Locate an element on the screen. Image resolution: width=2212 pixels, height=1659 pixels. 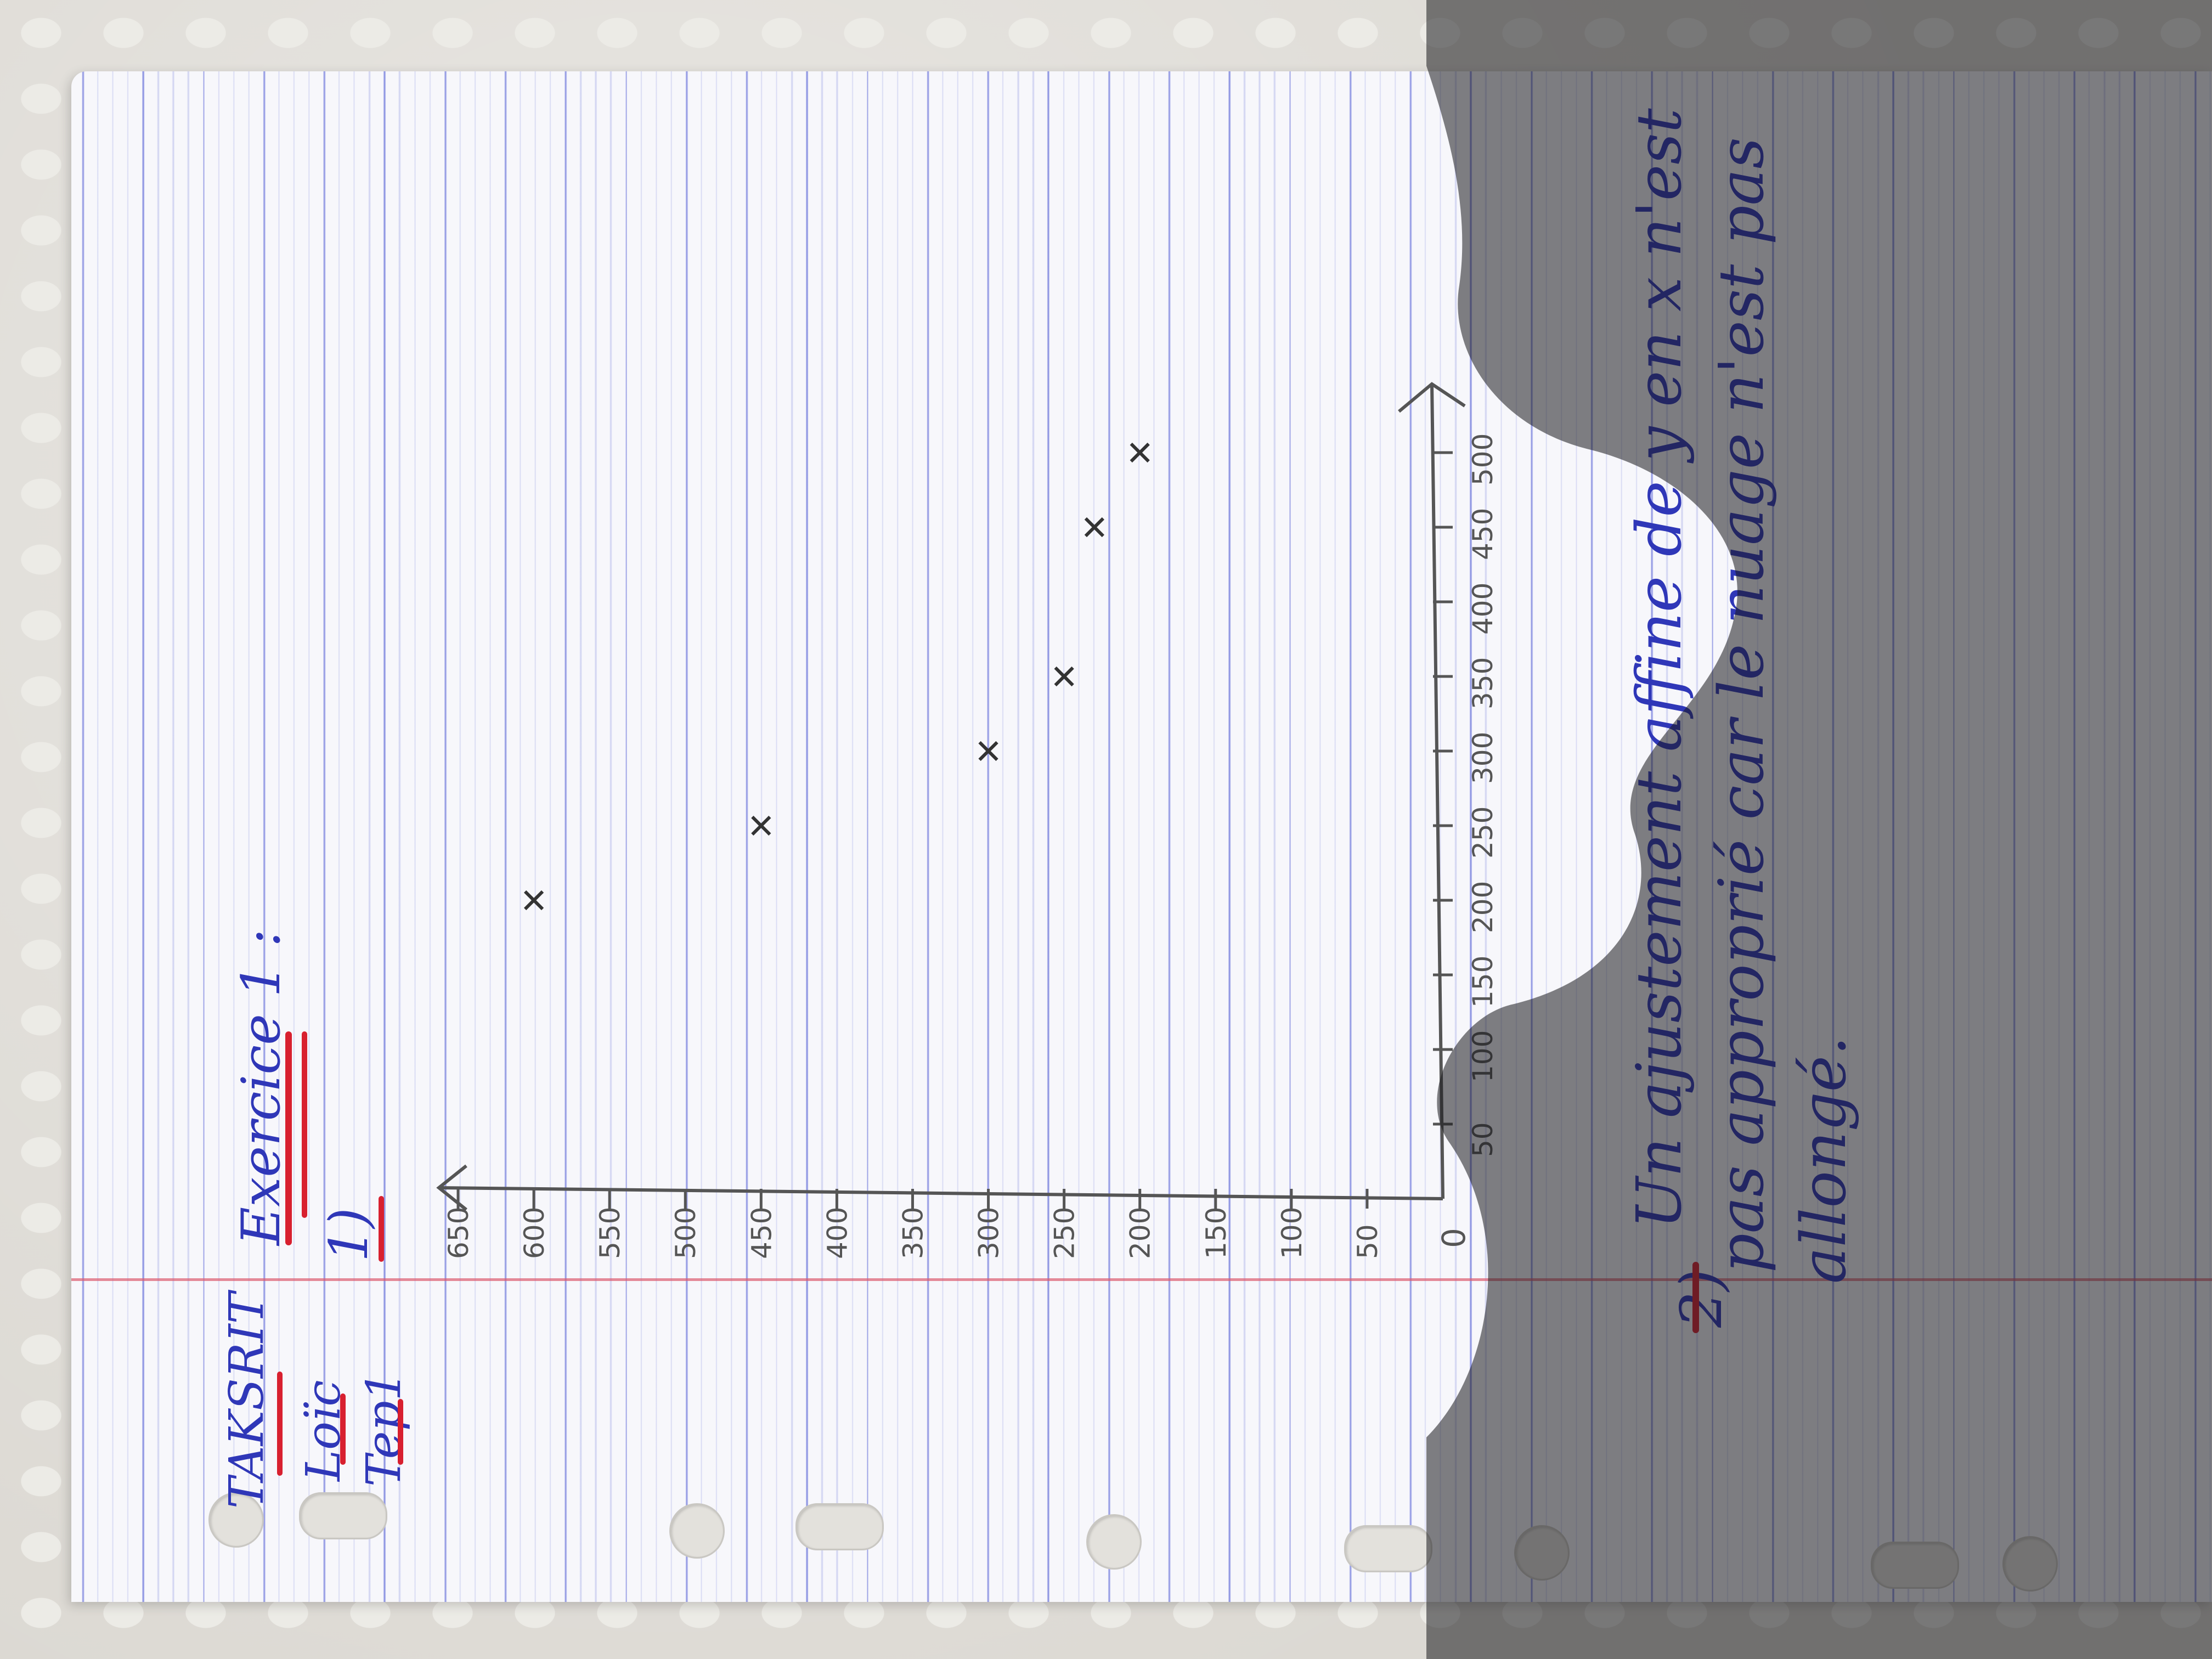
y-tick-label: 100 is located at coordinates (1292, 1233).